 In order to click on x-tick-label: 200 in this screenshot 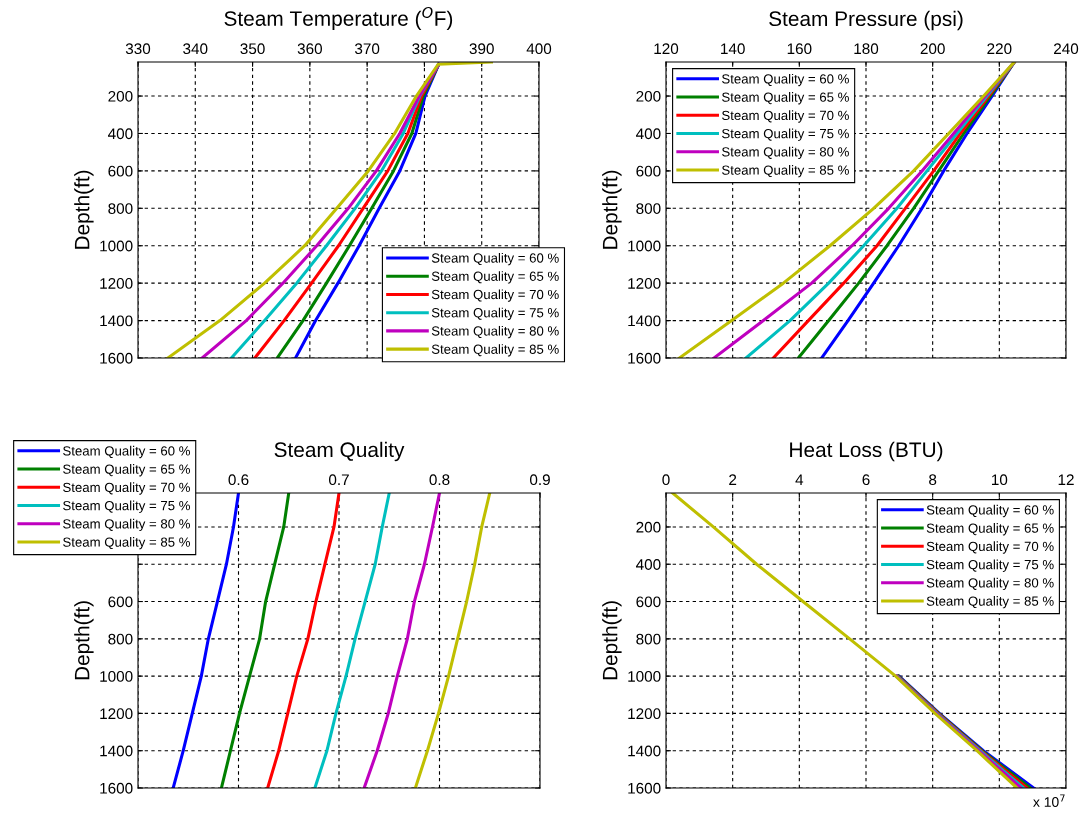, I will do `click(932, 49)`.